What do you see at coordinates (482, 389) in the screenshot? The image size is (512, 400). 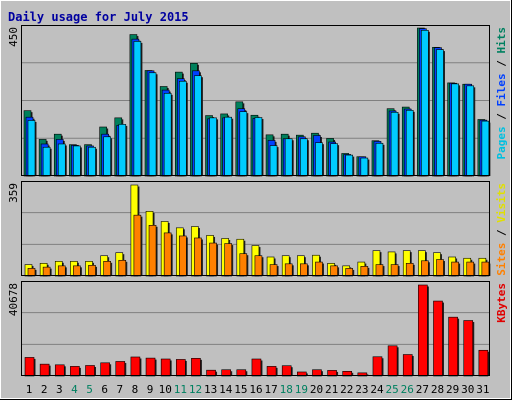 I see `x-tick-label-day-31: 31` at bounding box center [482, 389].